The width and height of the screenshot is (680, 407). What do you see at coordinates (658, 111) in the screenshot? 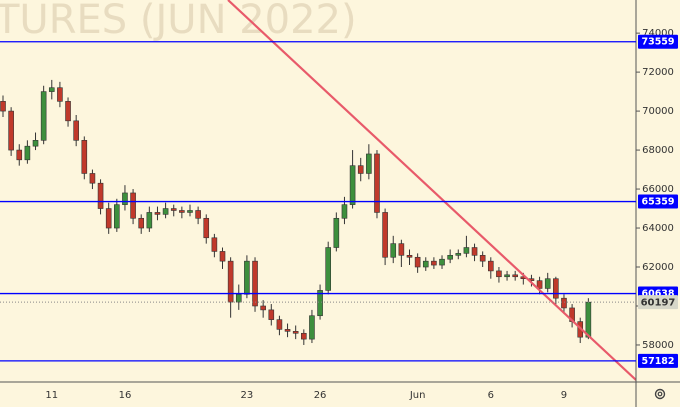
I see `y-tick-label: 70000` at bounding box center [658, 111].